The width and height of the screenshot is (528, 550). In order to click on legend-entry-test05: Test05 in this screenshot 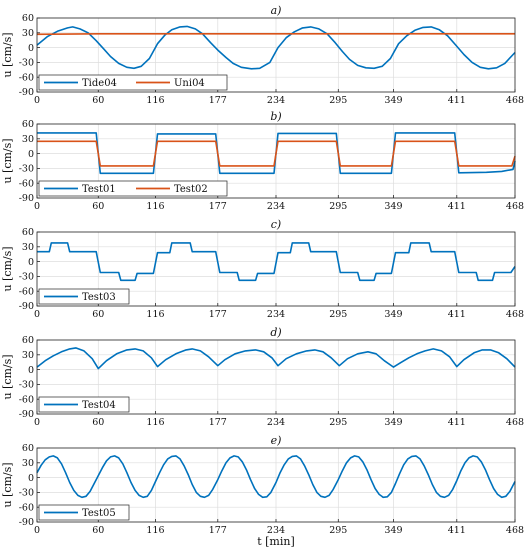, I will do `click(99, 513)`.